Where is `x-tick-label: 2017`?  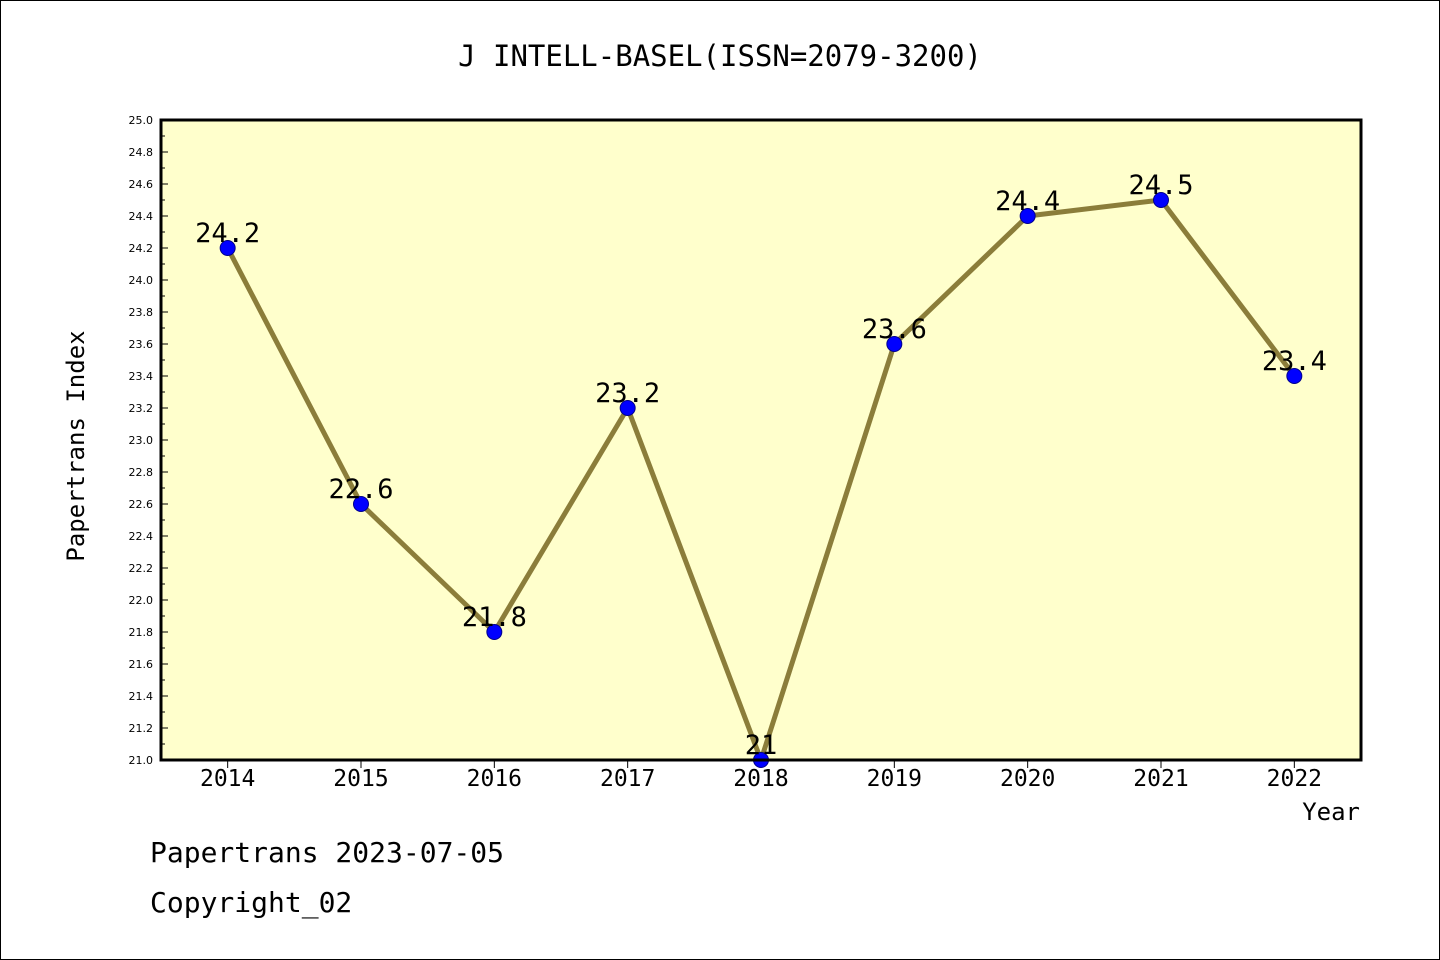 x-tick-label: 2017 is located at coordinates (627, 779).